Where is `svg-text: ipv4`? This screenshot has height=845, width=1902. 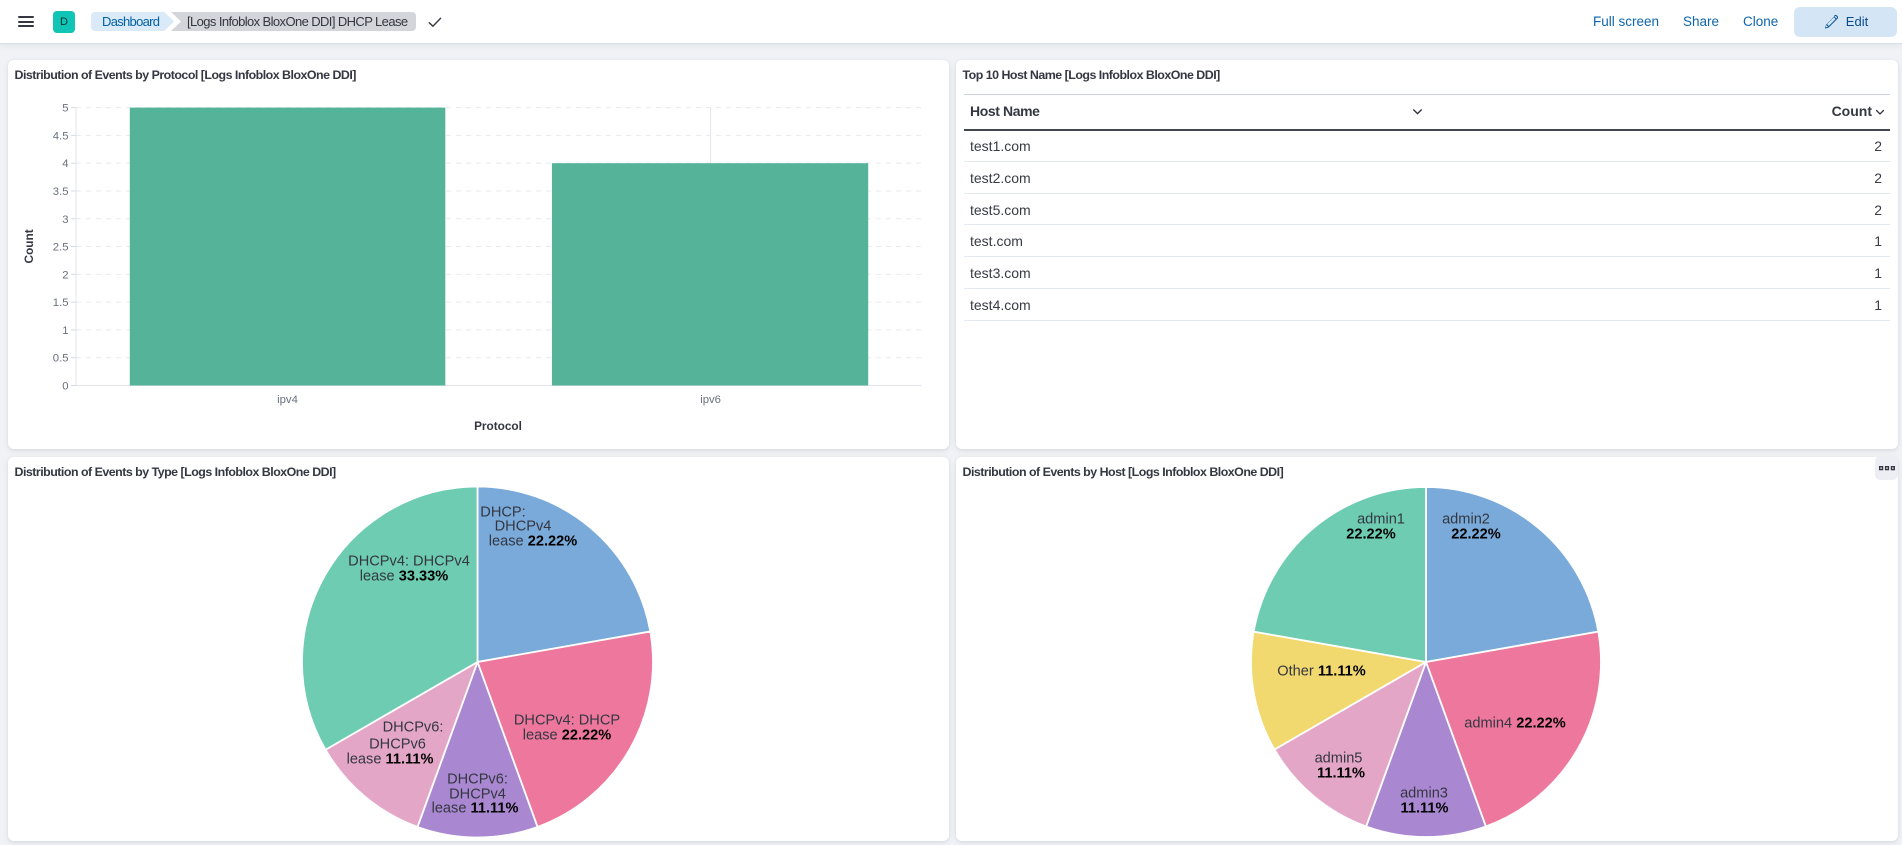
svg-text: ipv4 is located at coordinates (287, 400).